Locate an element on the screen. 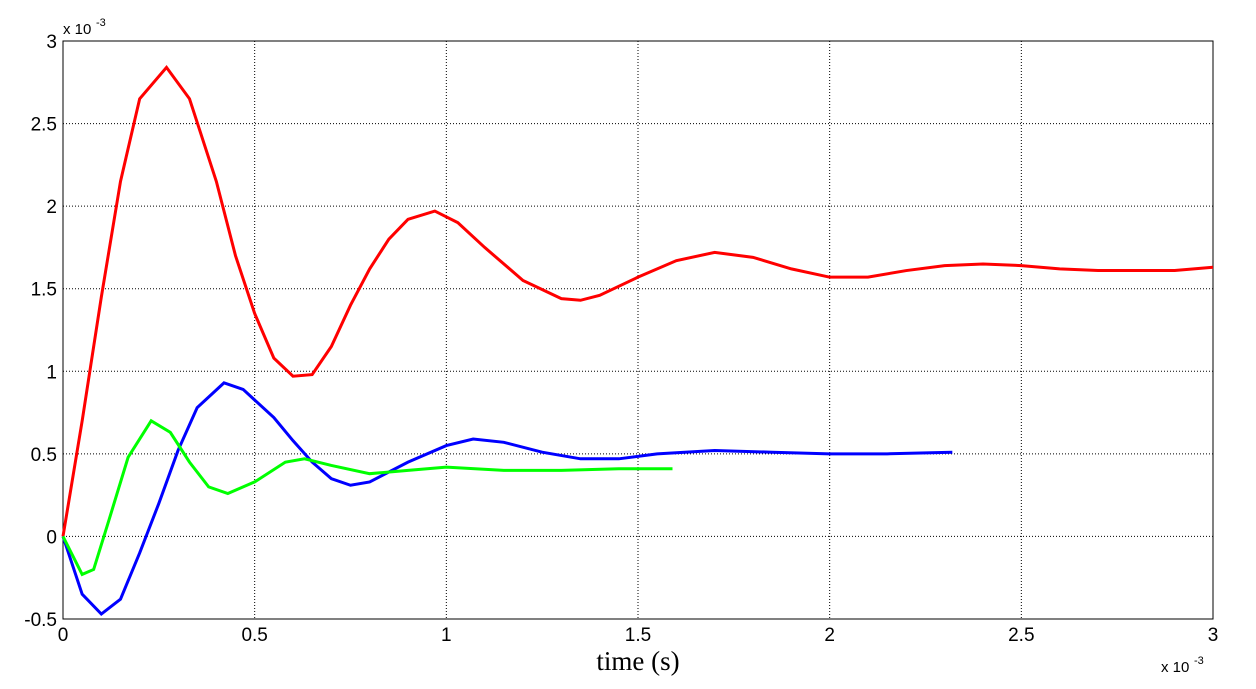  y-multiplier-exp: -3 is located at coordinates (101, 23).